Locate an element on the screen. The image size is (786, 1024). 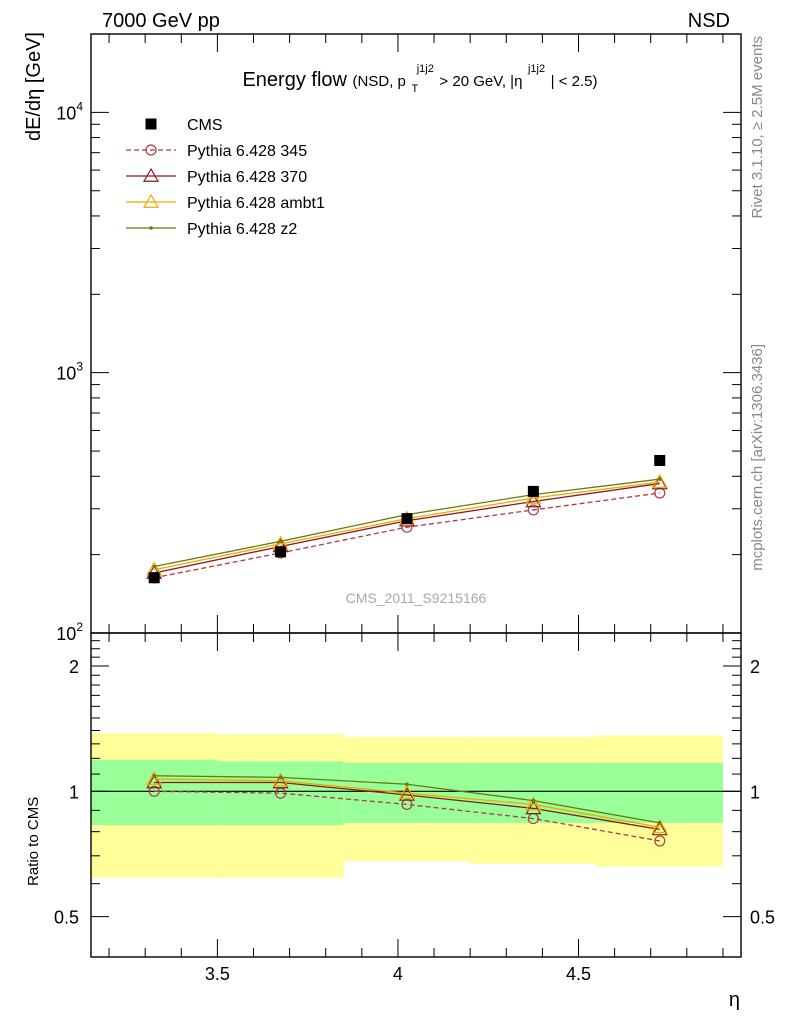
main-panel-series is located at coordinates (407, 519).